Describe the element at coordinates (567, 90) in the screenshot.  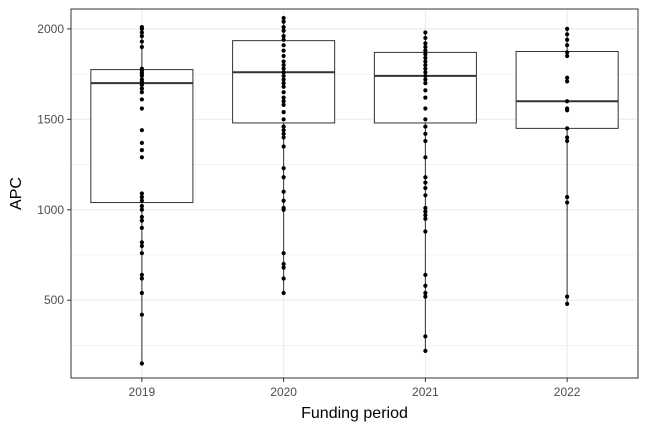
I see `box-iqr` at that location.